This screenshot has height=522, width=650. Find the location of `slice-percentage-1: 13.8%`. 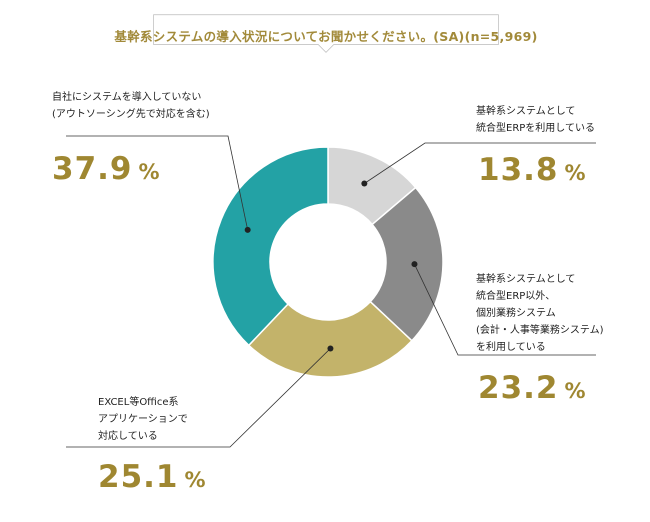

slice-percentage-1: 13.8% is located at coordinates (532, 170).